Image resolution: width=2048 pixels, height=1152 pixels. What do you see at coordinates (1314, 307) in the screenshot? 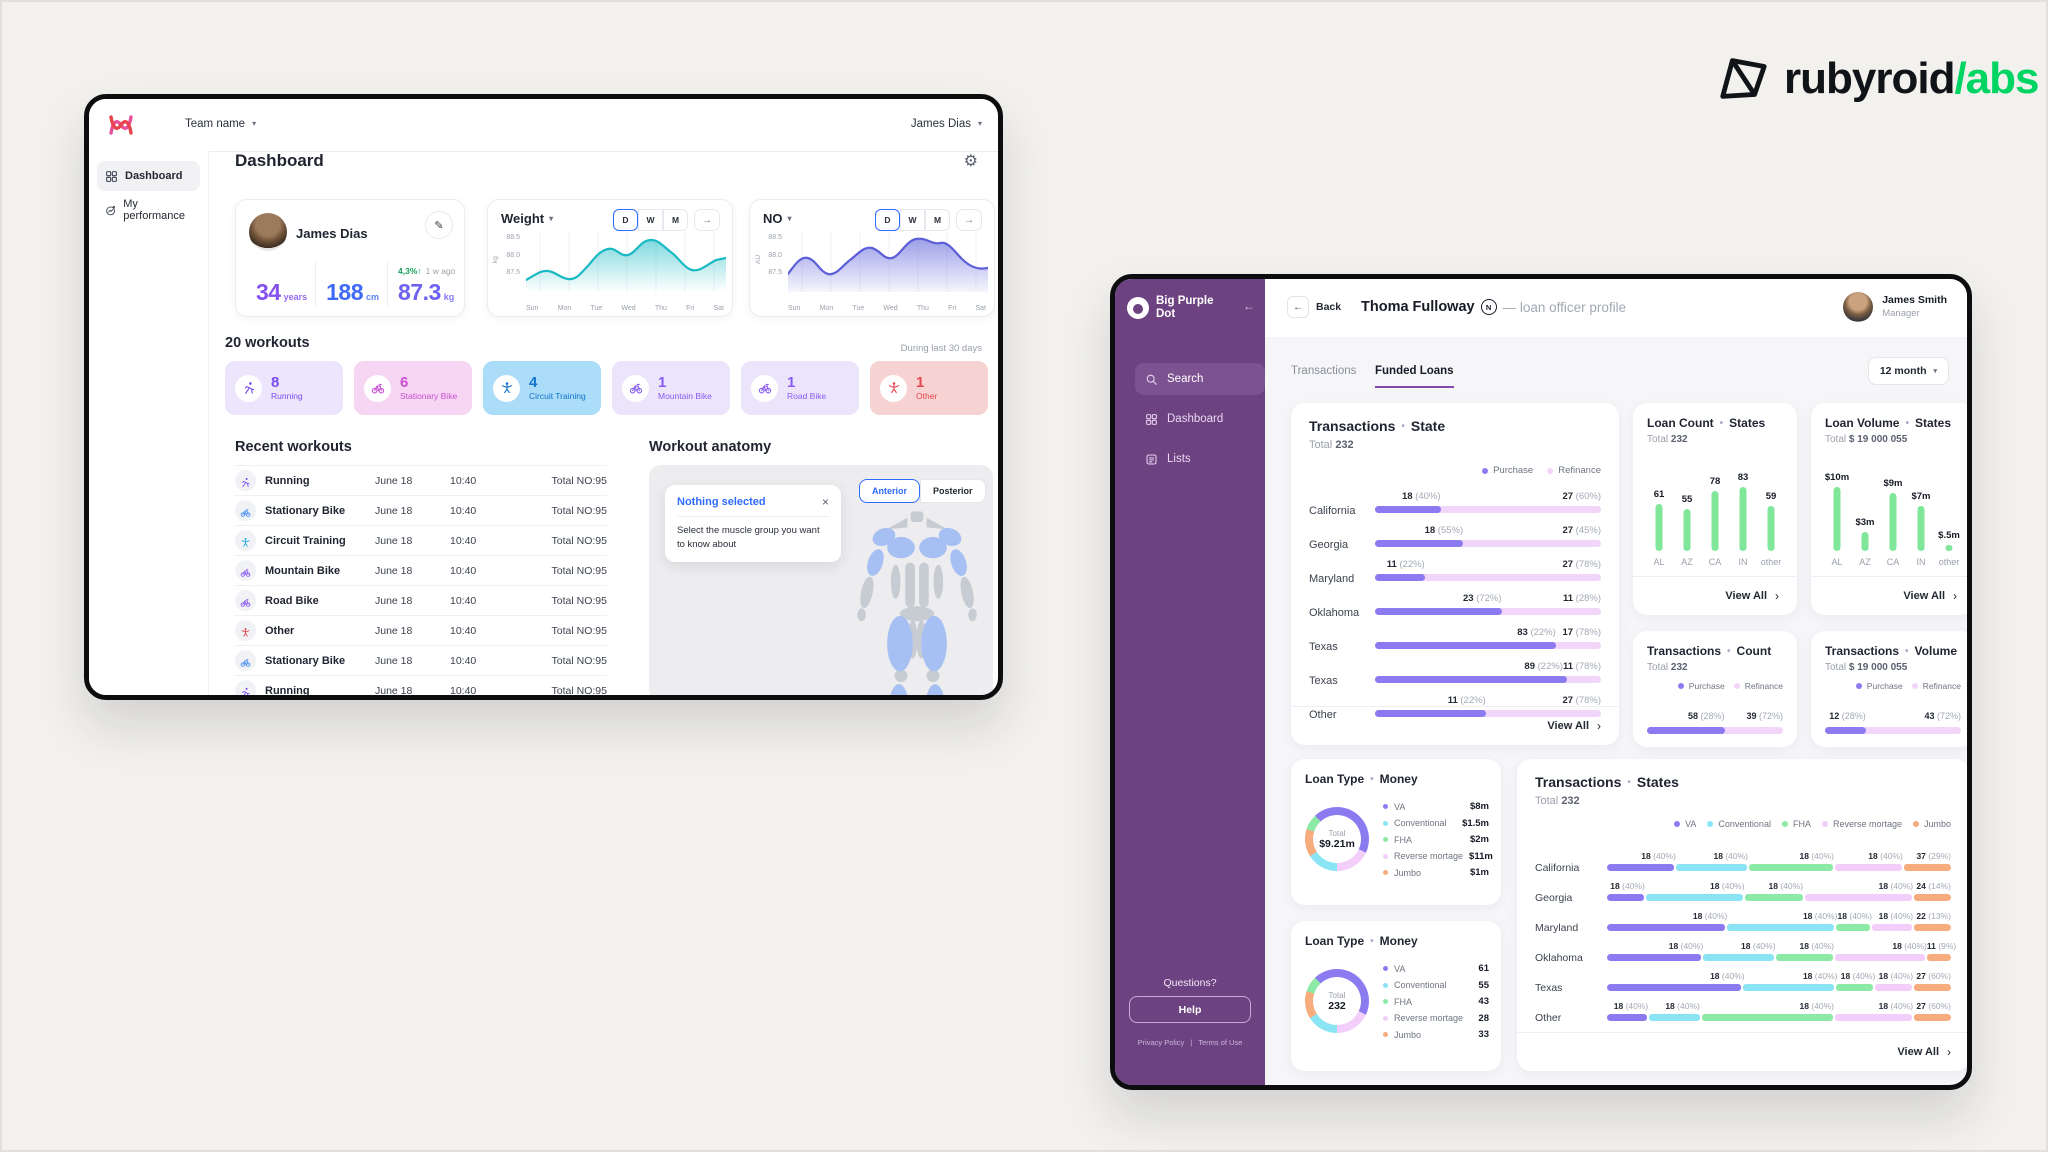
I see `back-button: ← Back` at bounding box center [1314, 307].